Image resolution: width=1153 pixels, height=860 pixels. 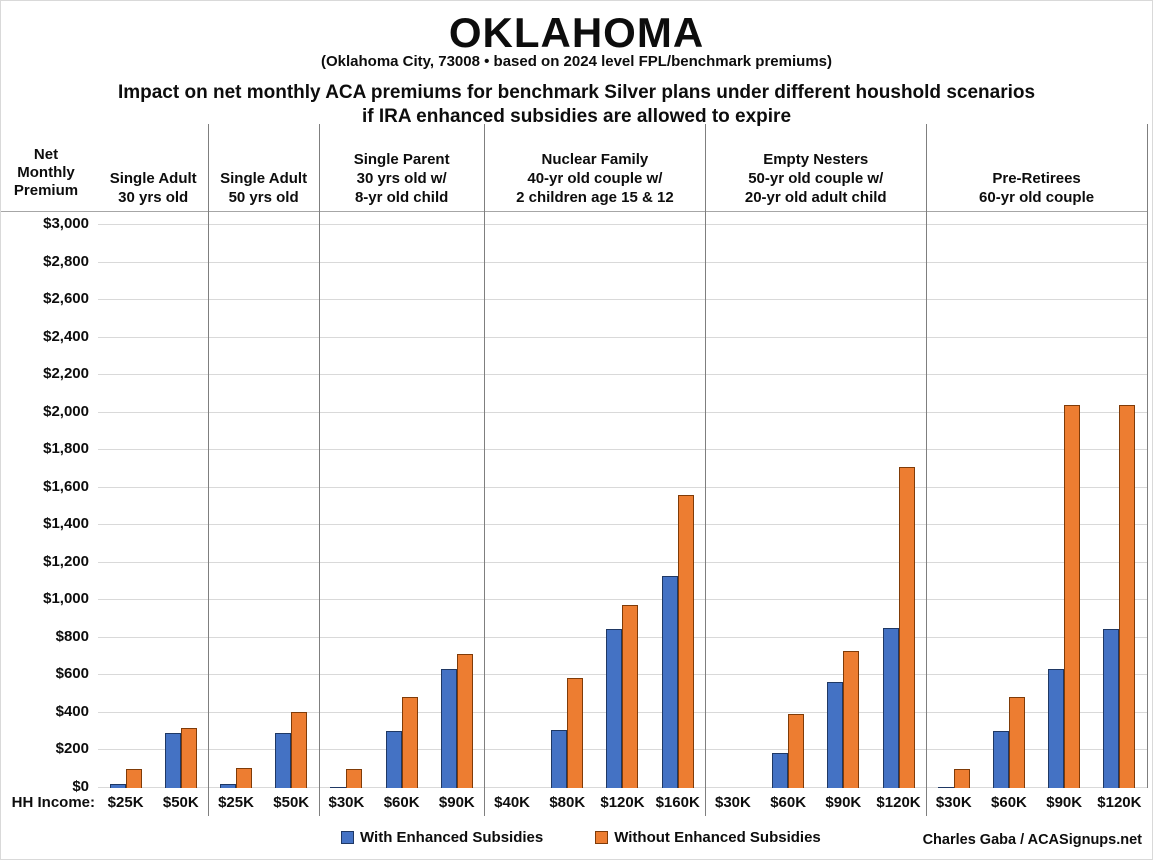 What do you see at coordinates (80, 786) in the screenshot?
I see `y-axis-tick-label: $0` at bounding box center [80, 786].